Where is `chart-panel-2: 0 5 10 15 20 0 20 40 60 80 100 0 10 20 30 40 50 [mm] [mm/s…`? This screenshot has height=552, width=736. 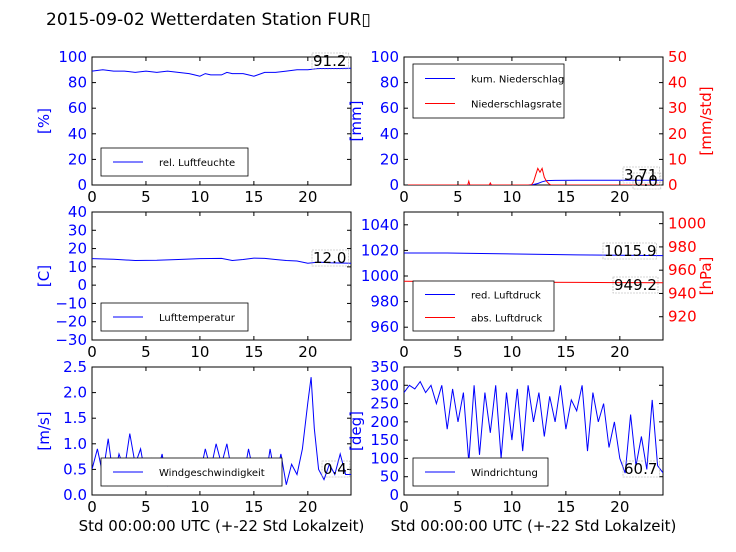 chart-panel-2: 0 5 10 15 20 0 20 40 60 80 100 0 10 20 30 40 50 [mm] [mm/s… is located at coordinates (531, 127).